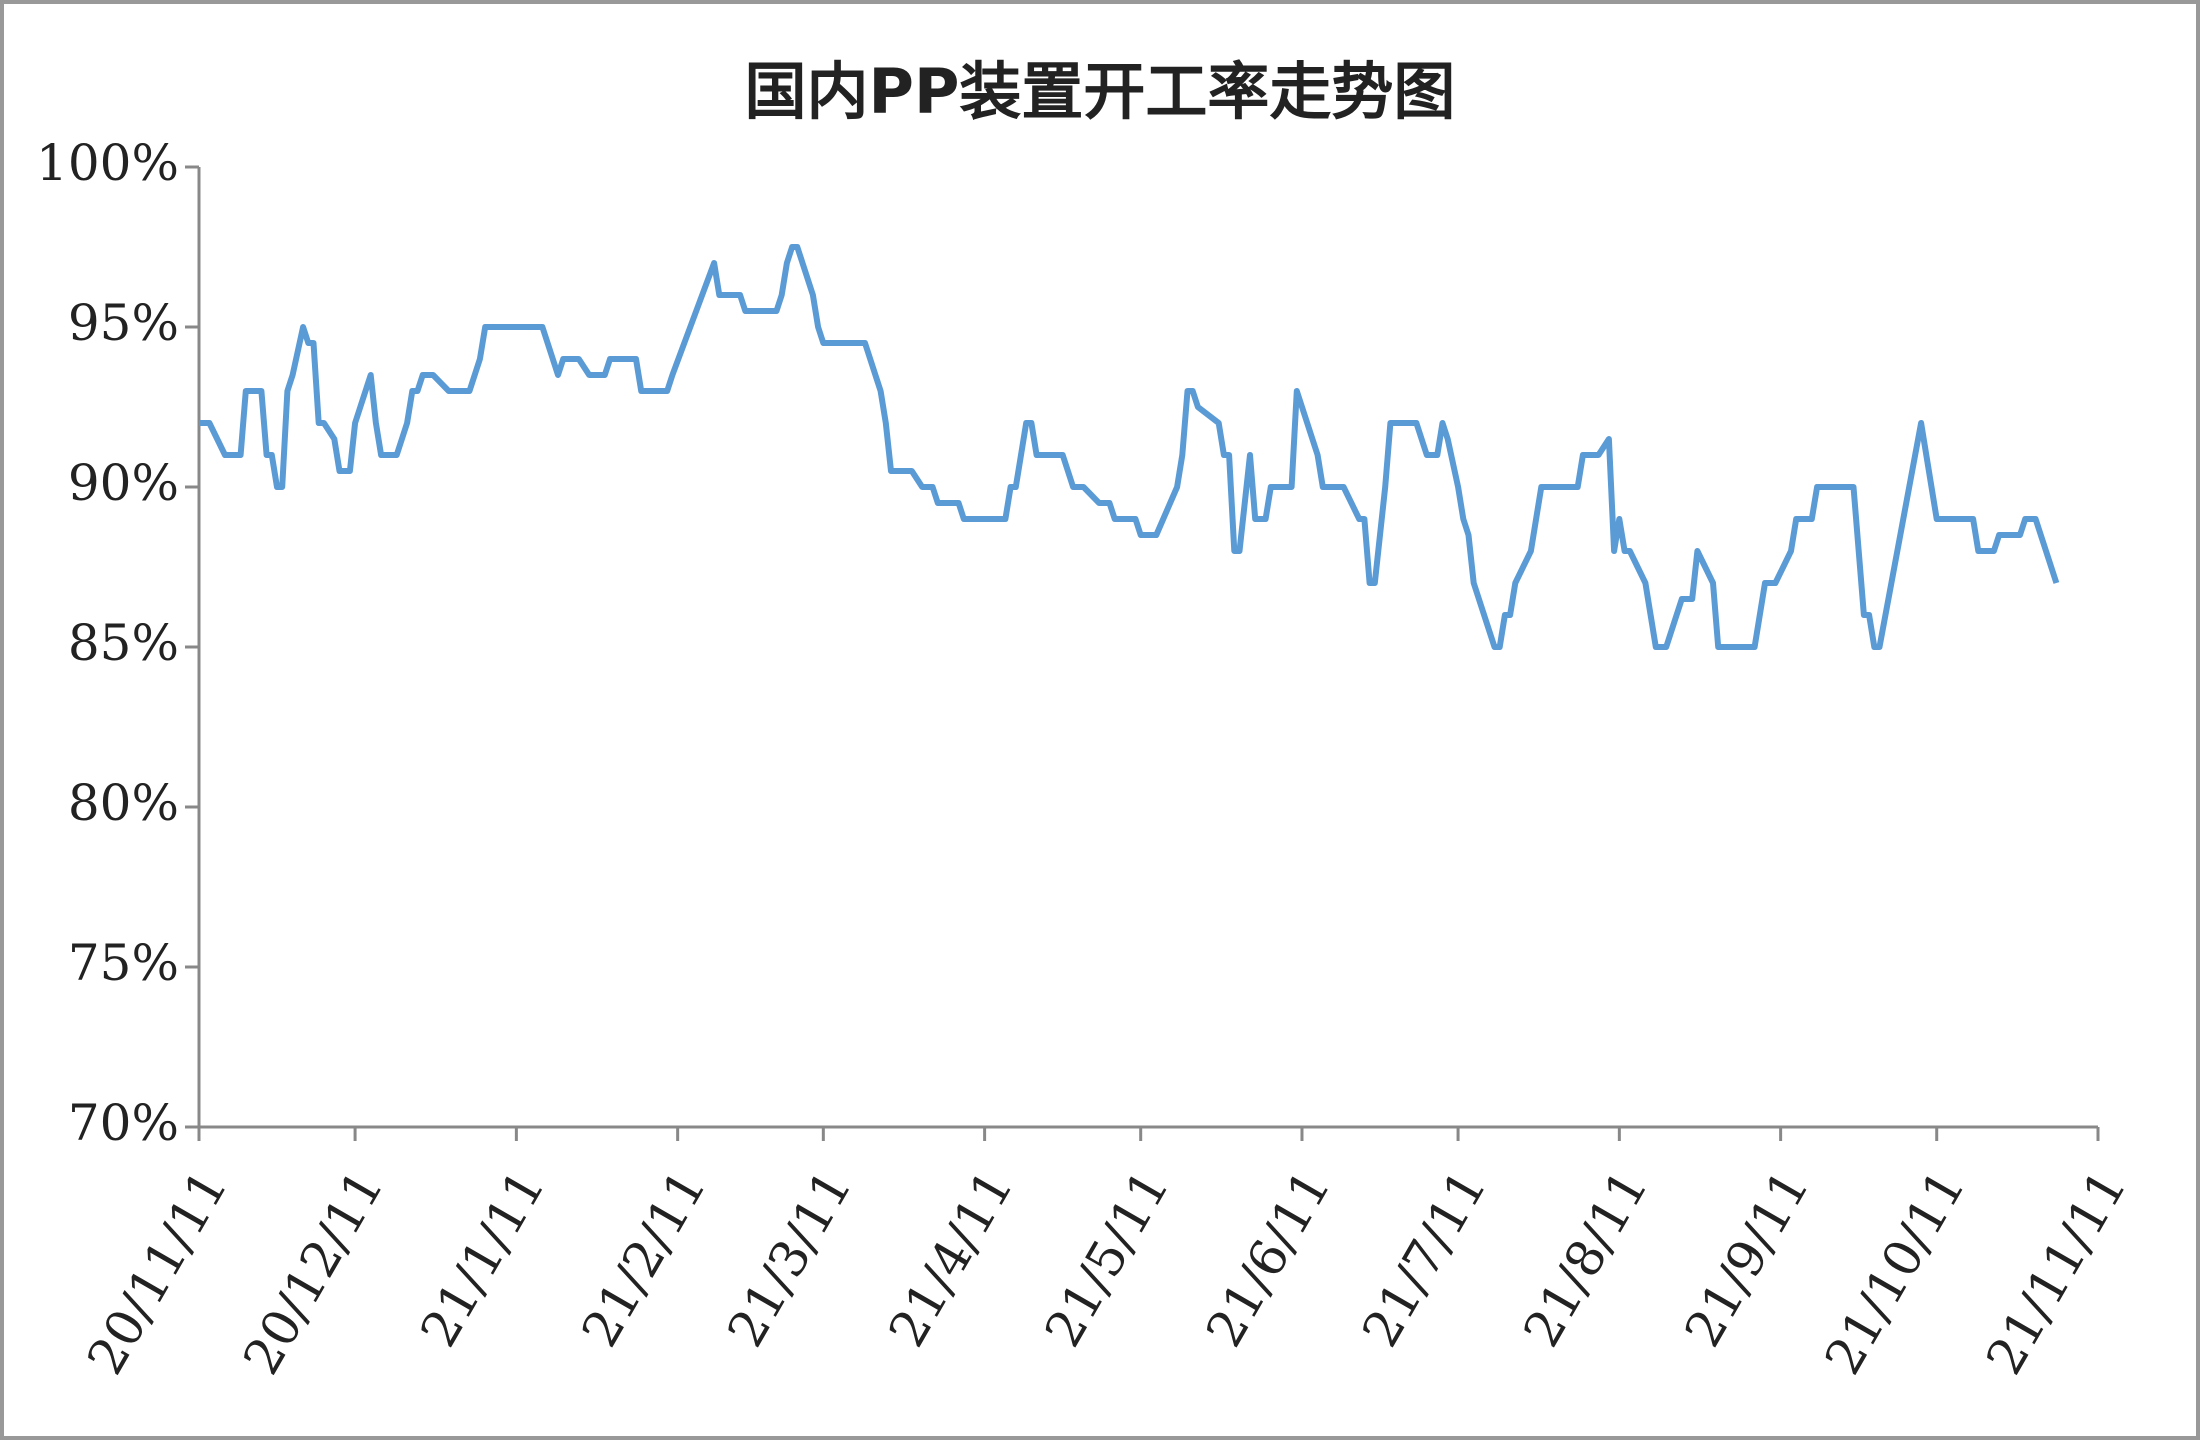 This screenshot has width=2200, height=1440. Describe the element at coordinates (123, 483) in the screenshot. I see `y-tick-label: 90%` at that location.